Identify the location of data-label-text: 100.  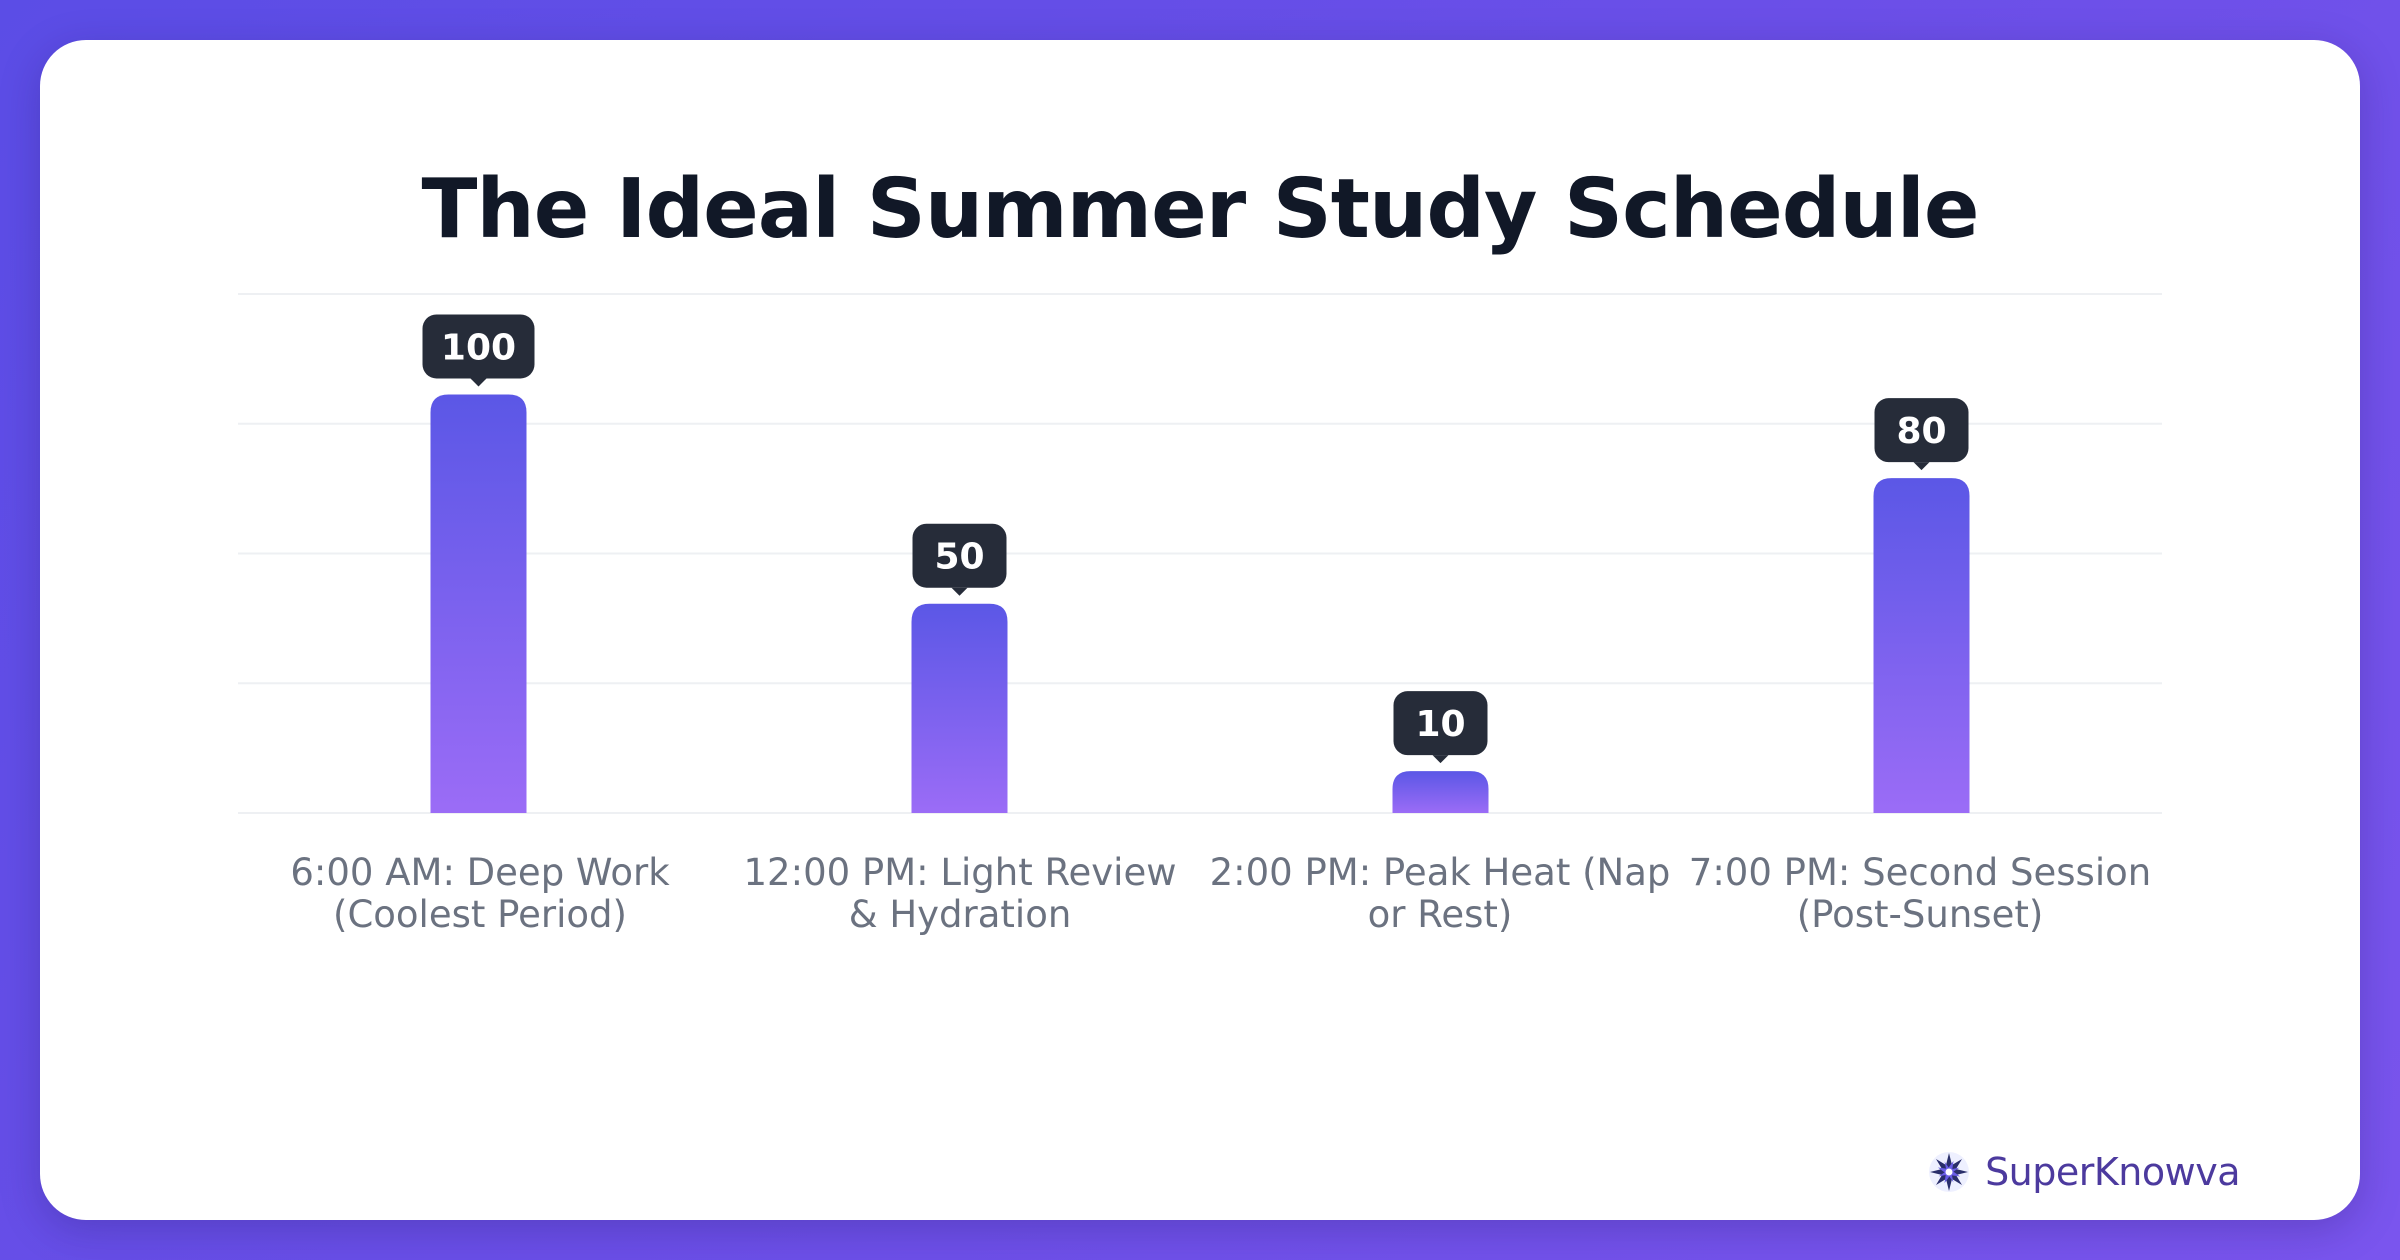
(478, 347).